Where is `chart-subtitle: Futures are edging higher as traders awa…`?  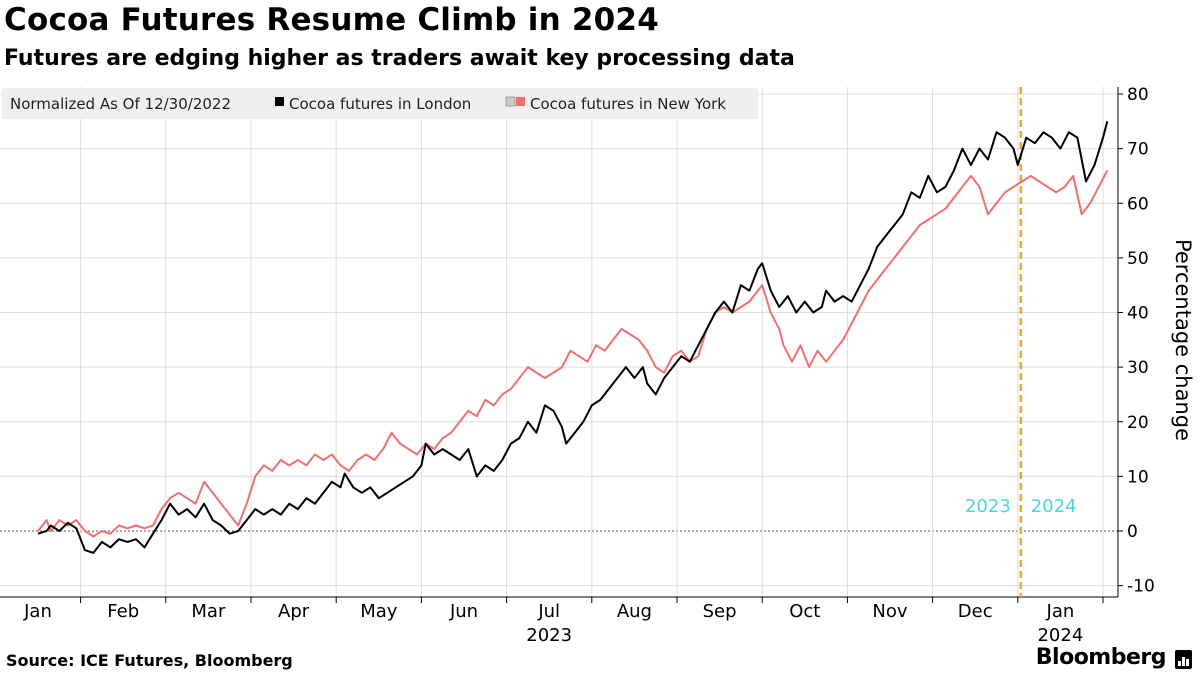
chart-subtitle: Futures are edging higher as traders awa… is located at coordinates (399, 58).